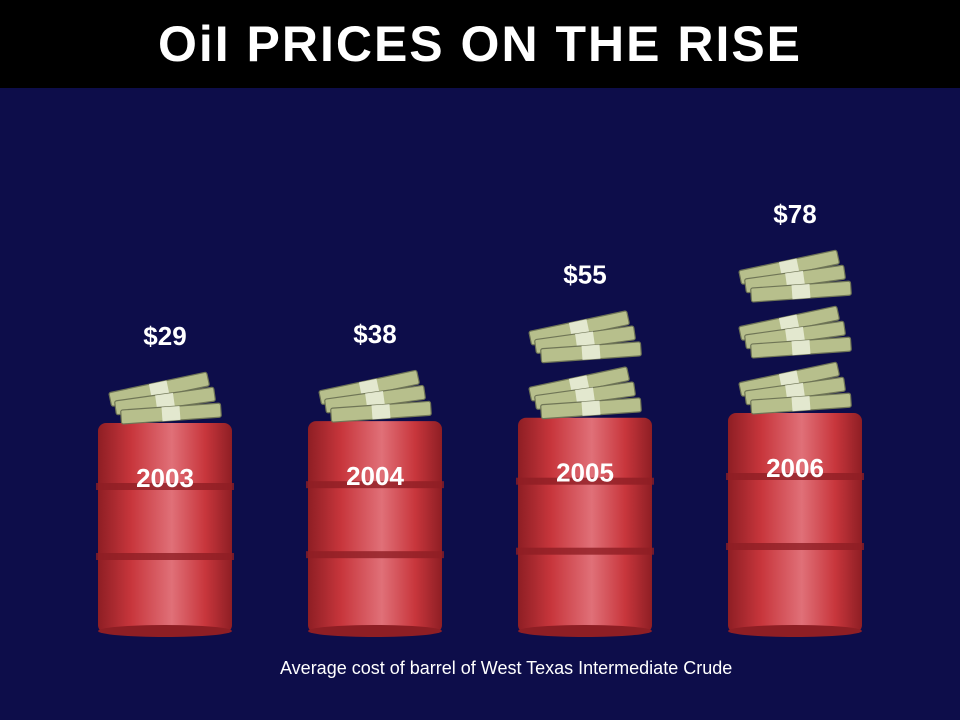 The width and height of the screenshot is (960, 720). I want to click on value-label: $55, so click(584, 275).